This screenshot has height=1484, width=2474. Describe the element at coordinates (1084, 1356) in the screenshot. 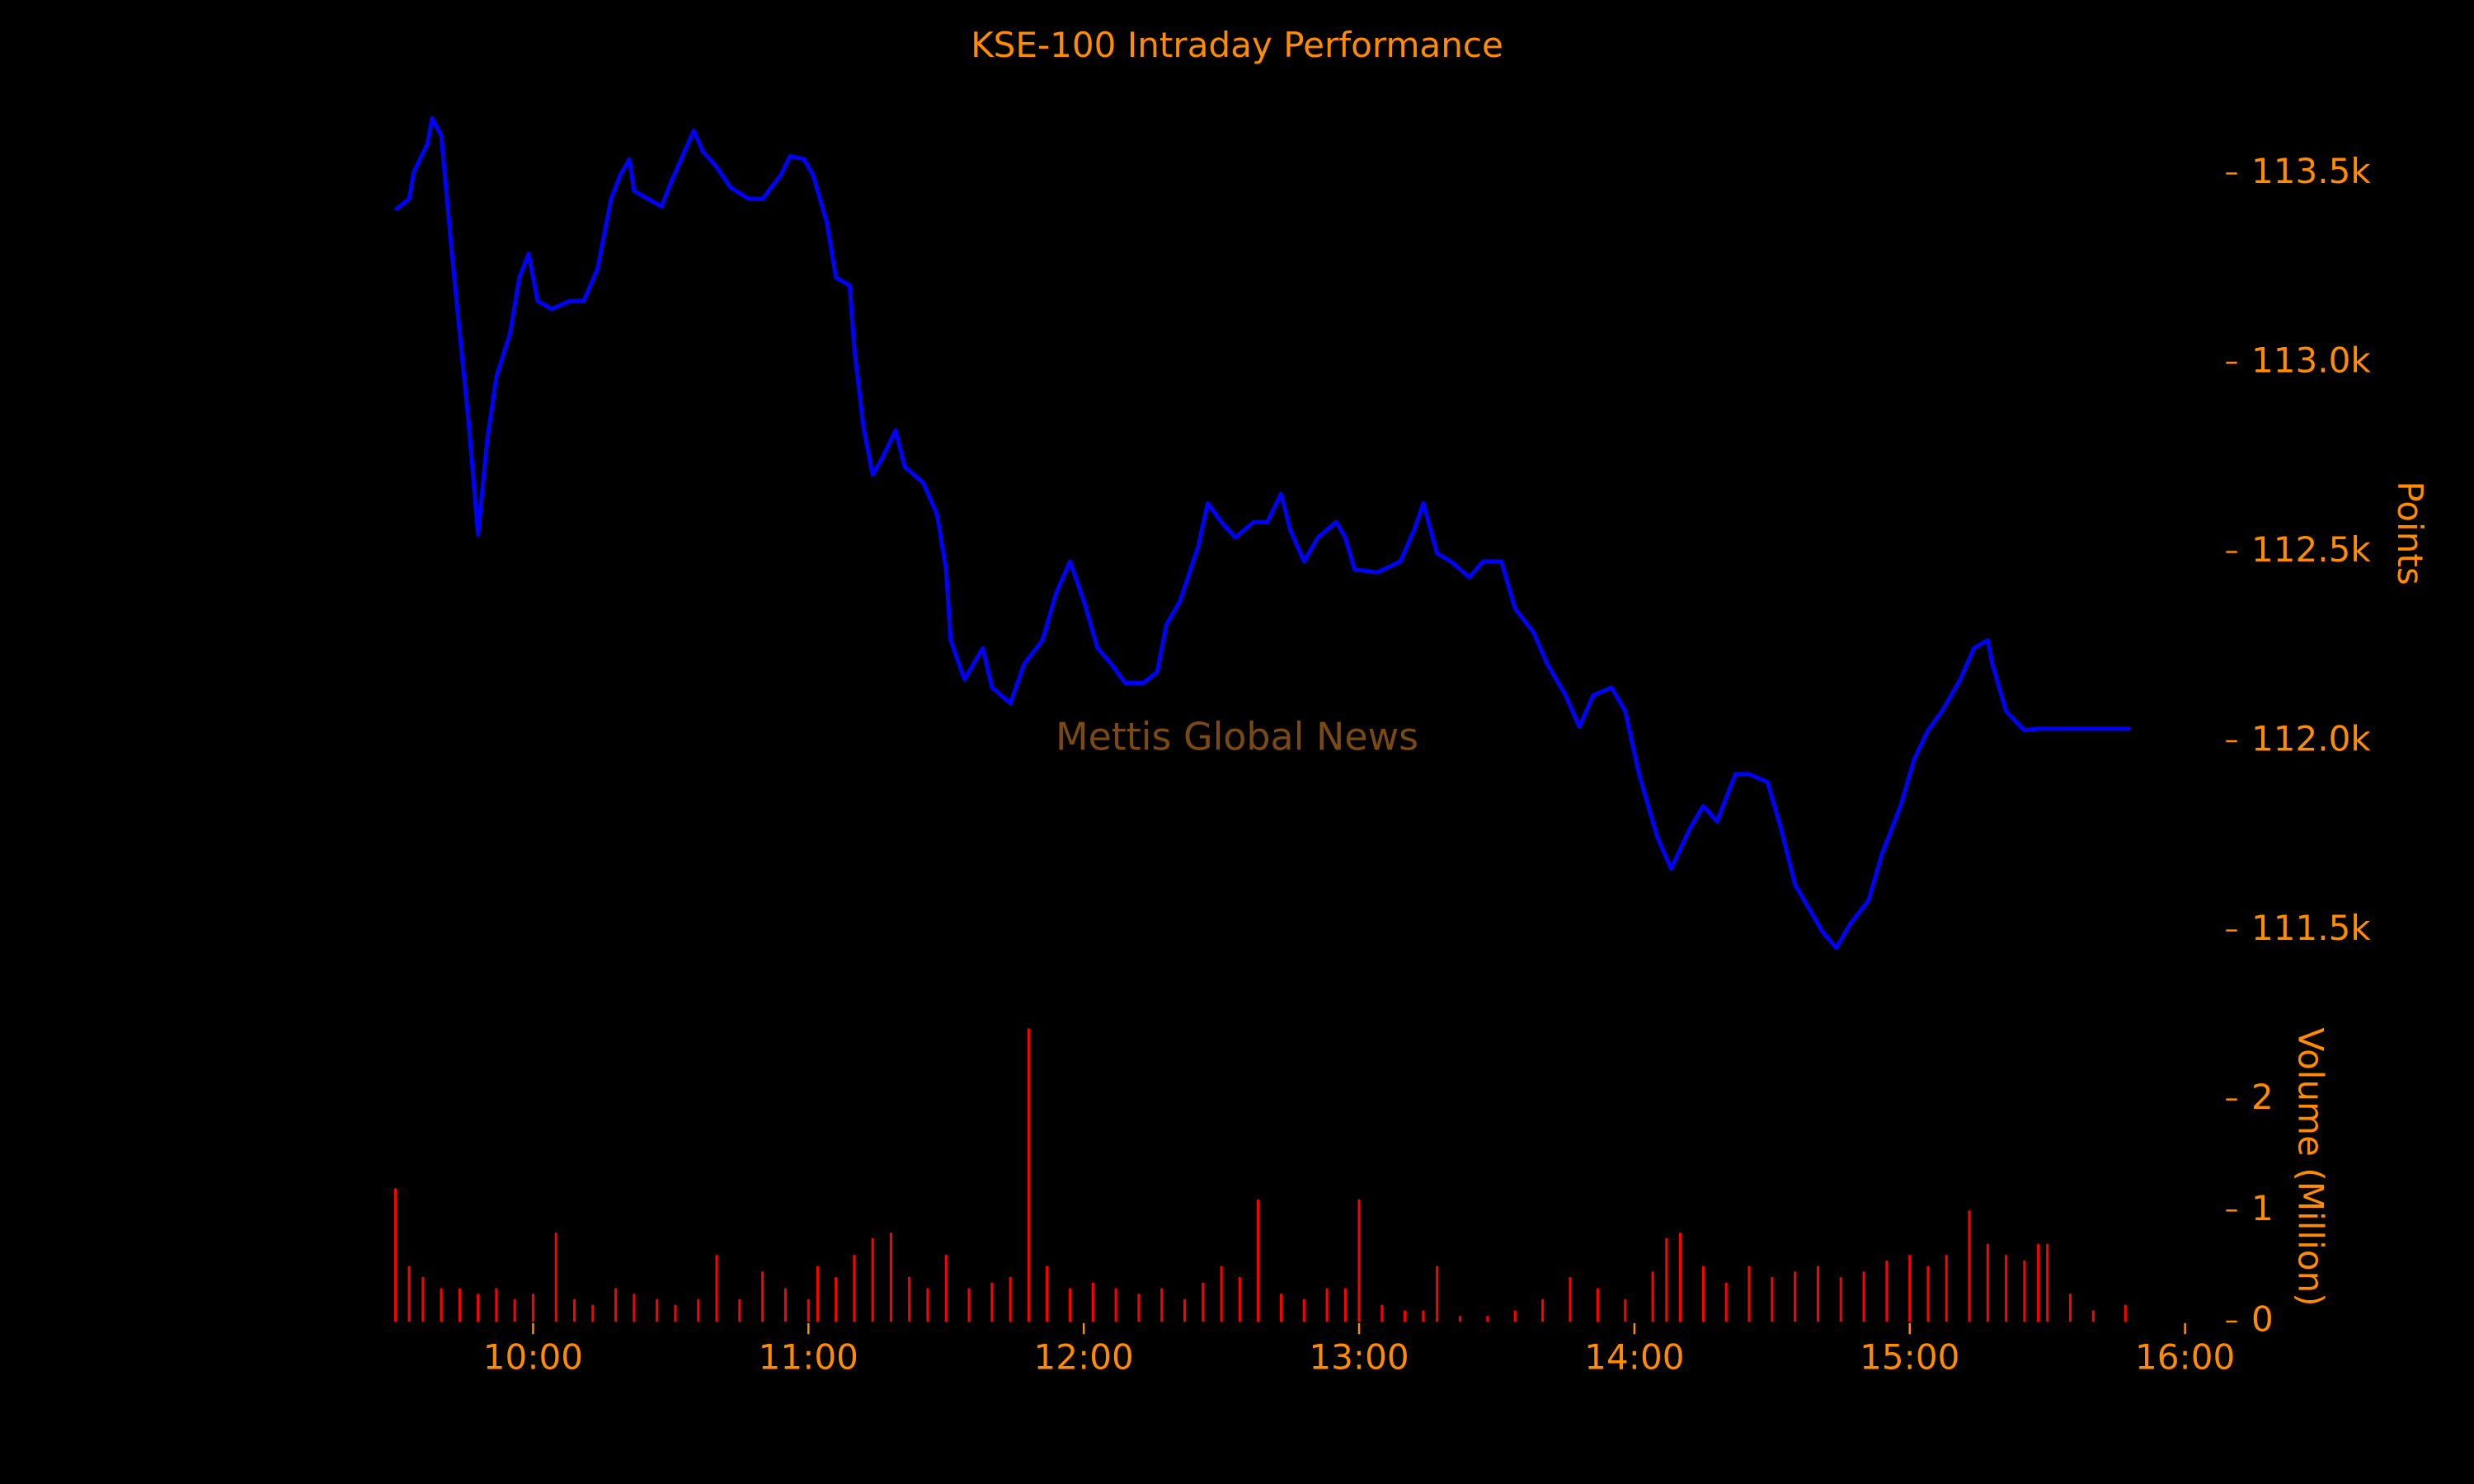

I see `x-tick-label: 12:00` at that location.